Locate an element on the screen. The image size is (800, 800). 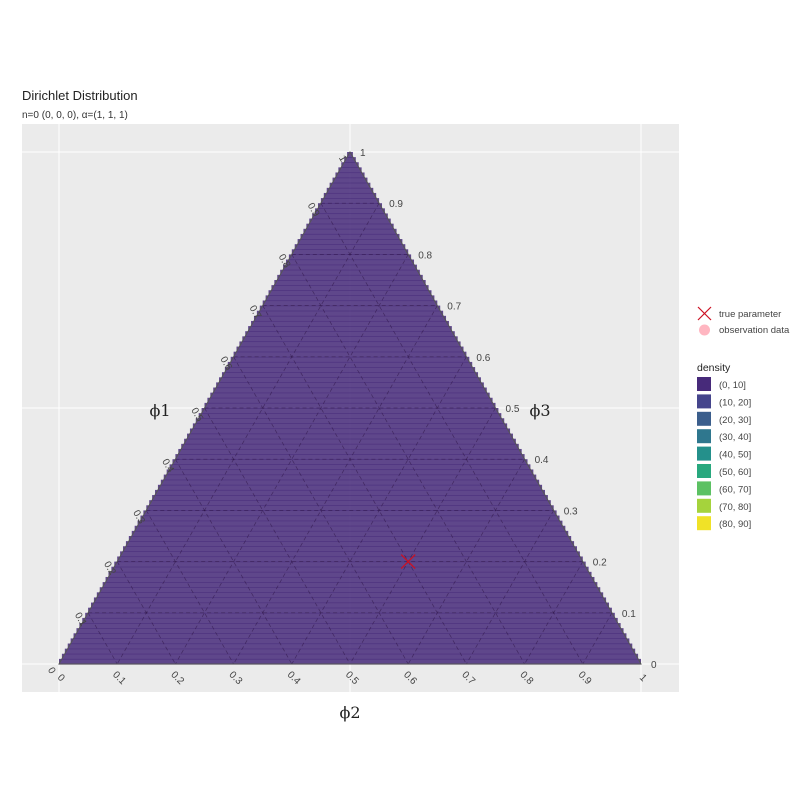
tick-label-phi3: 0.6 is located at coordinates (483, 358).